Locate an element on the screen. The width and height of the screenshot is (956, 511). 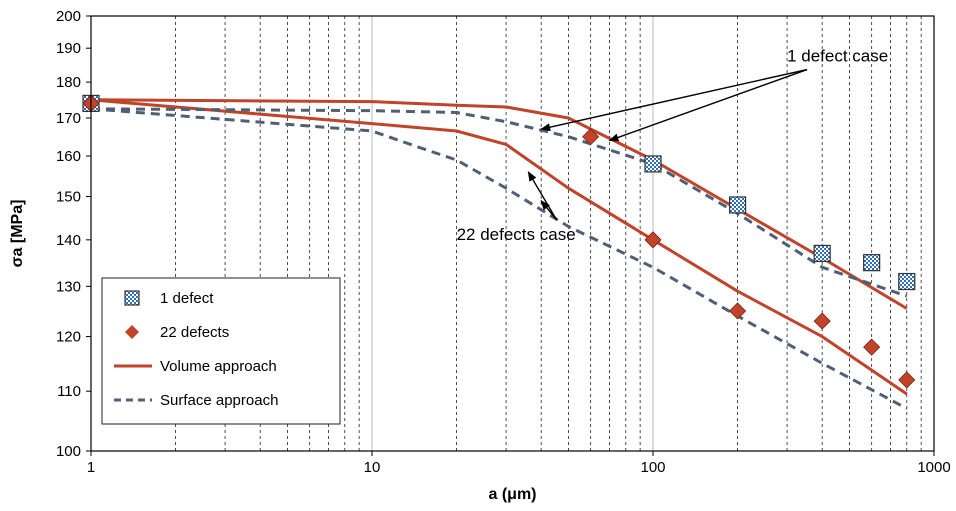
x-tick-label: 1000 is located at coordinates (933, 467).